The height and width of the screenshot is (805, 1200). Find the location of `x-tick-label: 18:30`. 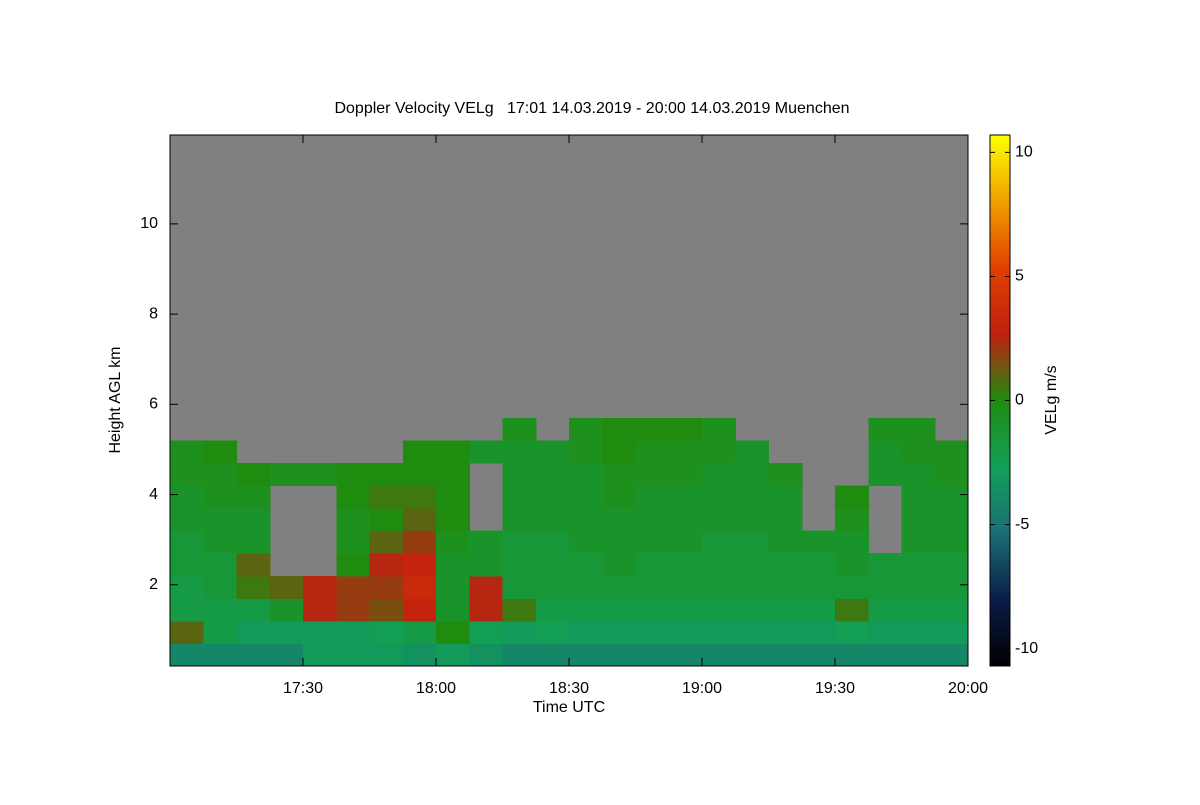

x-tick-label: 18:30 is located at coordinates (569, 688).